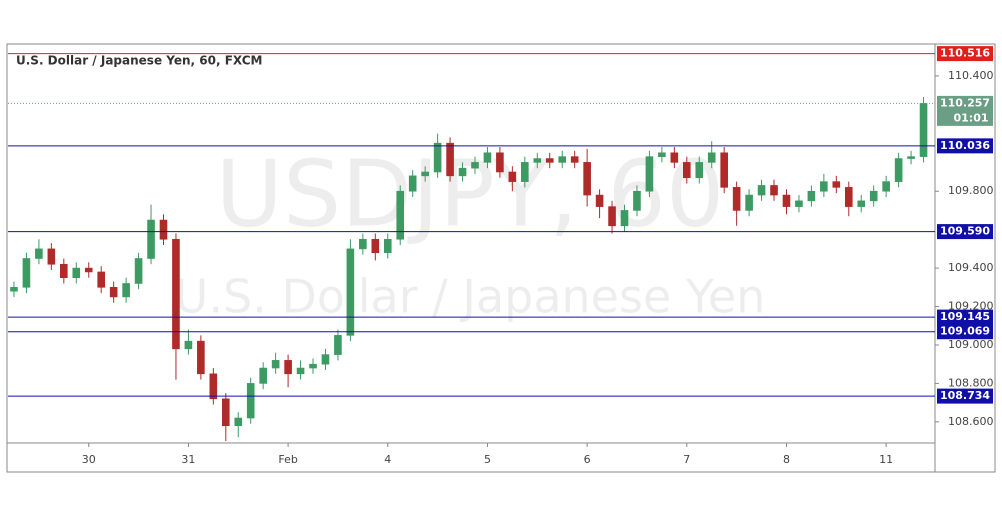 The height and width of the screenshot is (509, 1002). I want to click on level-label: 110.516, so click(965, 53).